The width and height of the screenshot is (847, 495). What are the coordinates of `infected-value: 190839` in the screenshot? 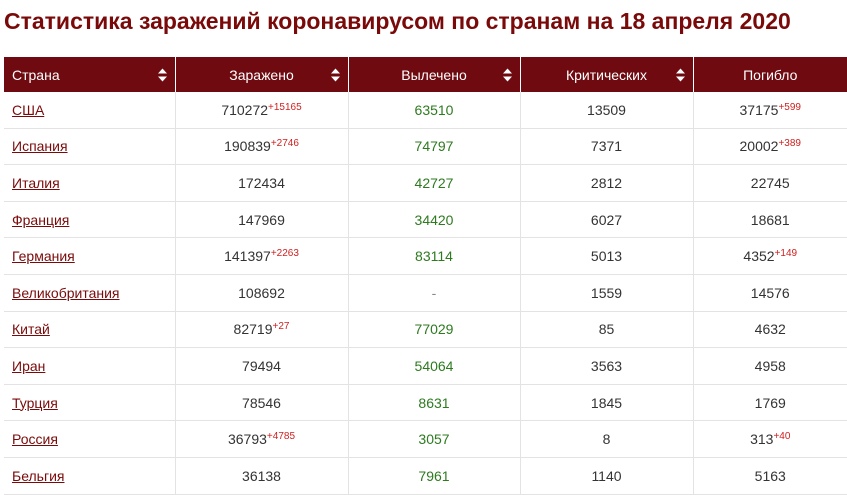 It's located at (247, 146).